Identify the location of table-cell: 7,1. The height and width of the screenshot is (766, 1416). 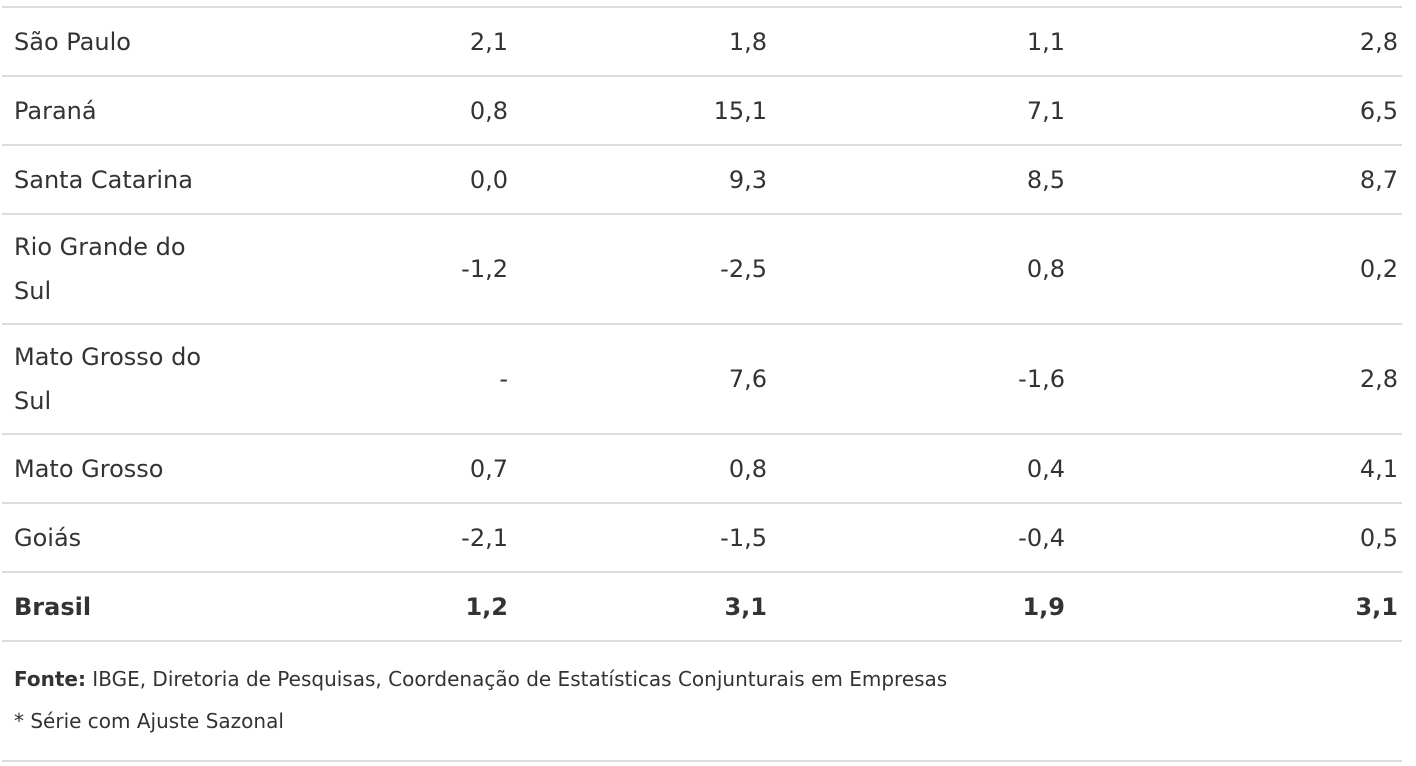
(1045, 110).